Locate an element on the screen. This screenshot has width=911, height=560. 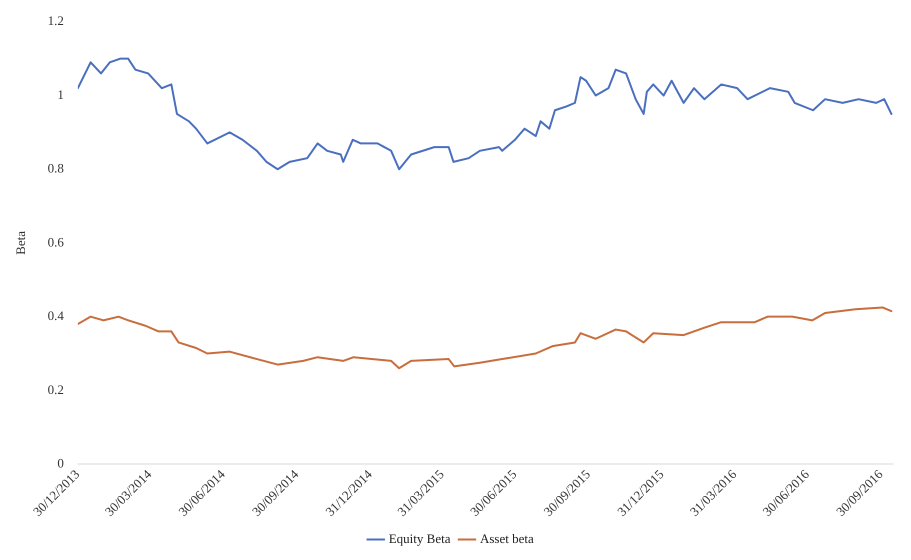
y-tick-label: 0.4 is located at coordinates (56, 316).